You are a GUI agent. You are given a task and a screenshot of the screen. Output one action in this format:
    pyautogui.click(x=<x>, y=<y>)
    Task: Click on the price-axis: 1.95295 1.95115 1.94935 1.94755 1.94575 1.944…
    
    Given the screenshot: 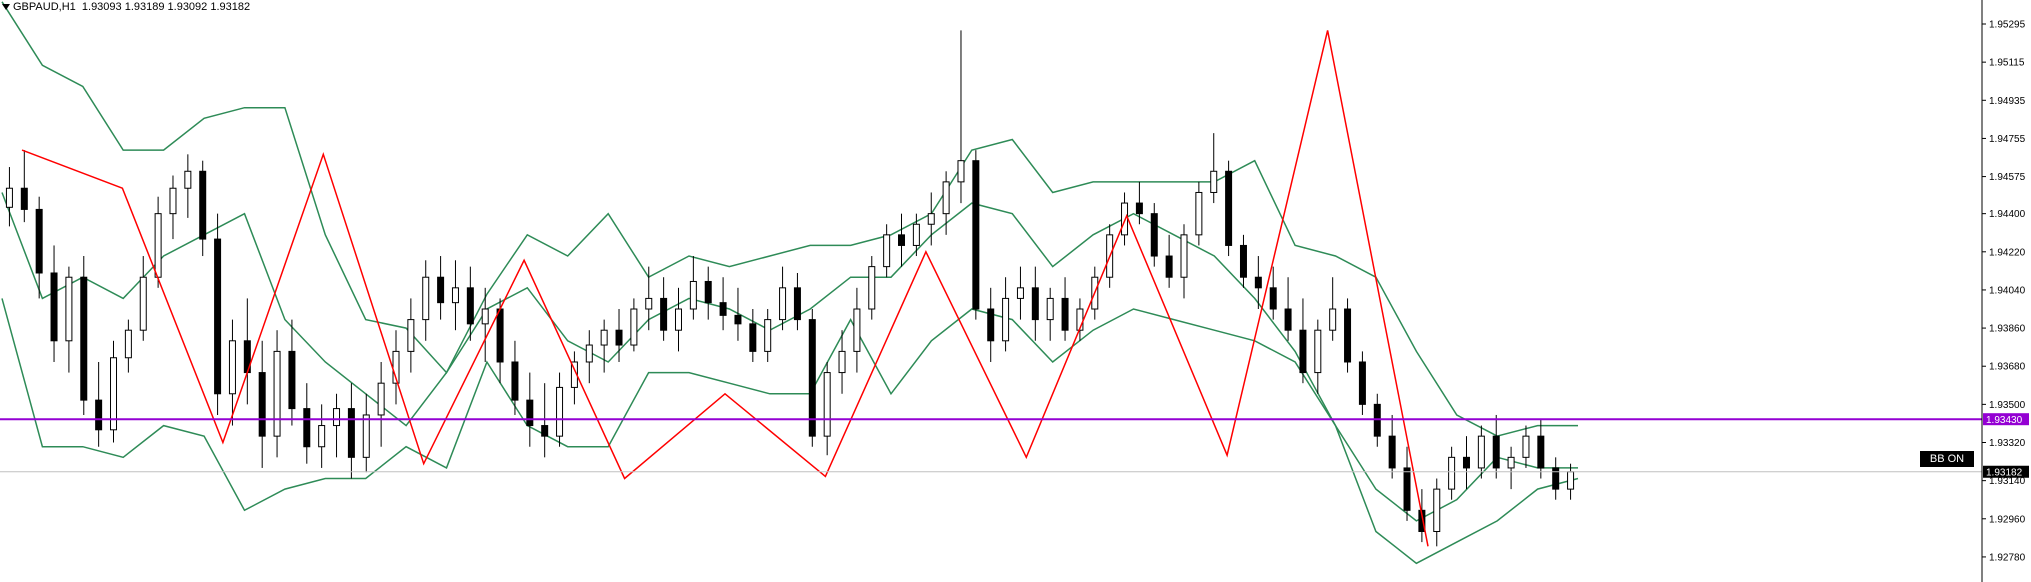 What is the action you would take?
    pyautogui.click(x=2004, y=292)
    